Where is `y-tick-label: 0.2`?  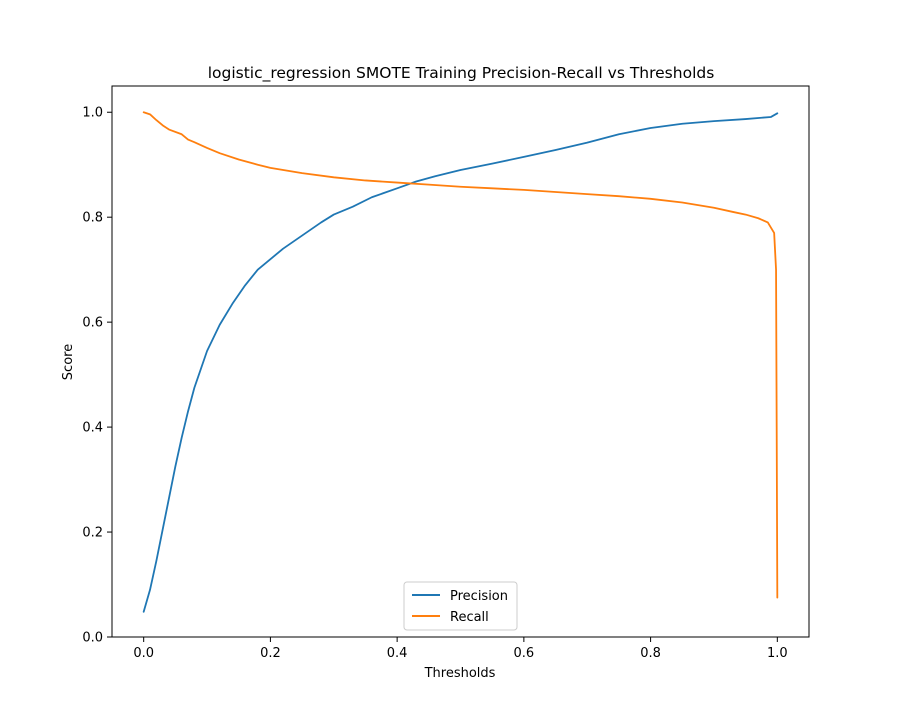
y-tick-label: 0.2 is located at coordinates (92, 533).